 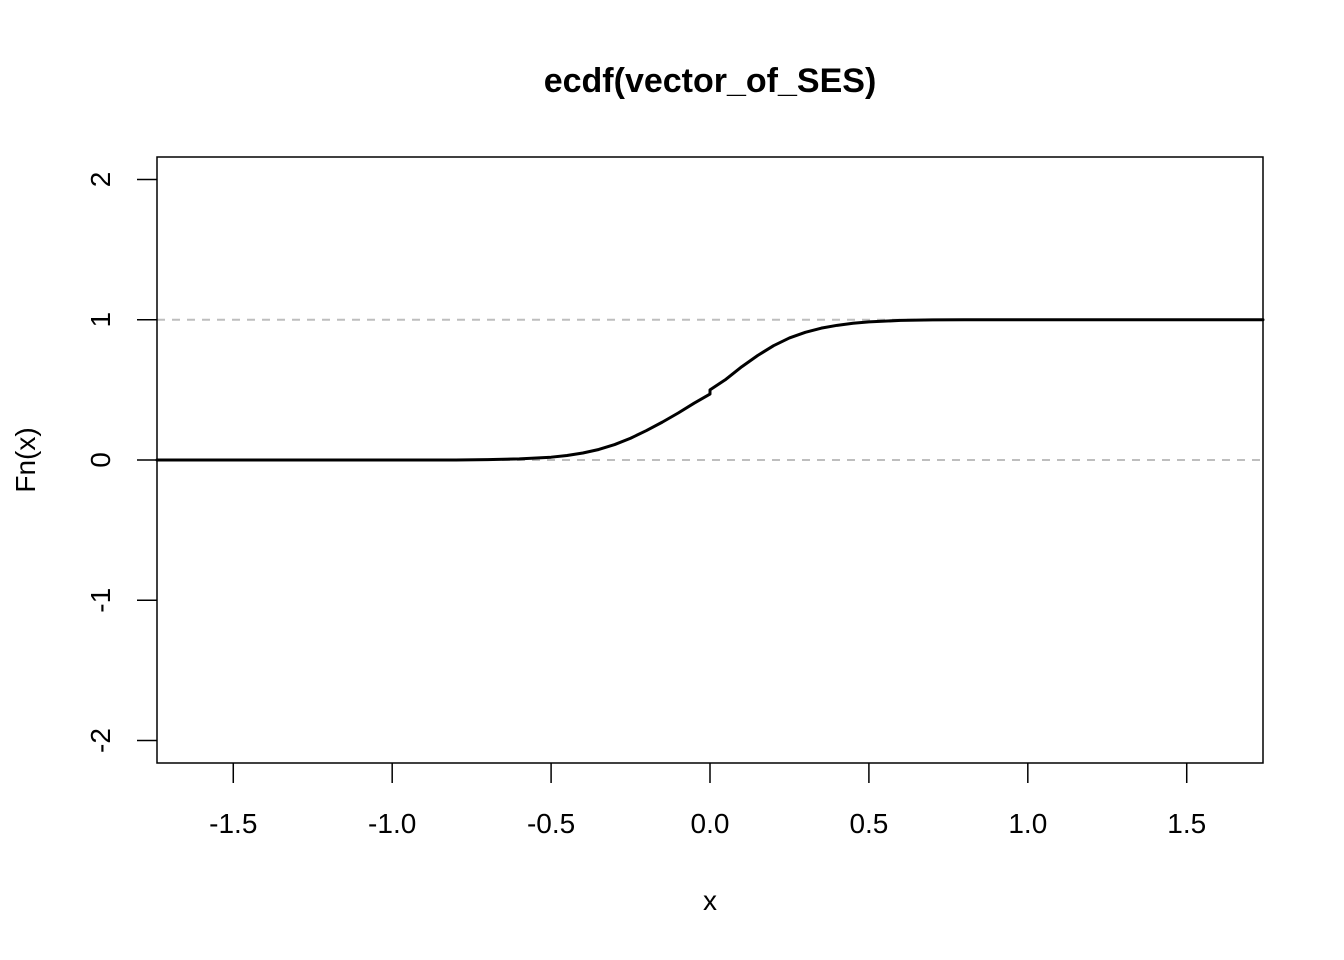 I want to click on y-axis: -2 -1 0 1 2, so click(x=121, y=462).